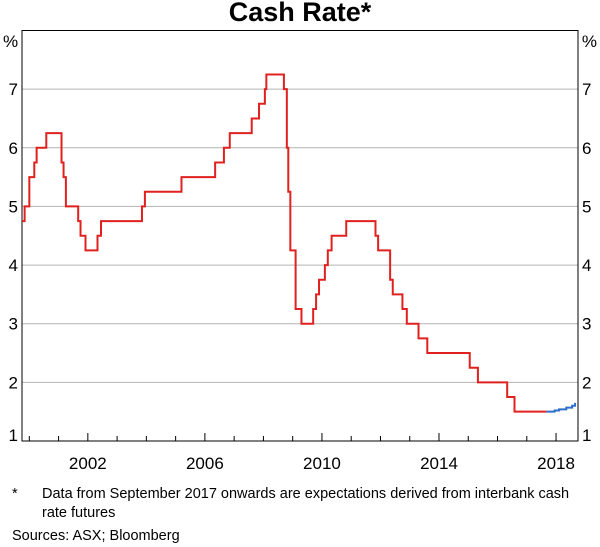 Image resolution: width=600 pixels, height=547 pixels. I want to click on tick-marks, so click(292, 437).